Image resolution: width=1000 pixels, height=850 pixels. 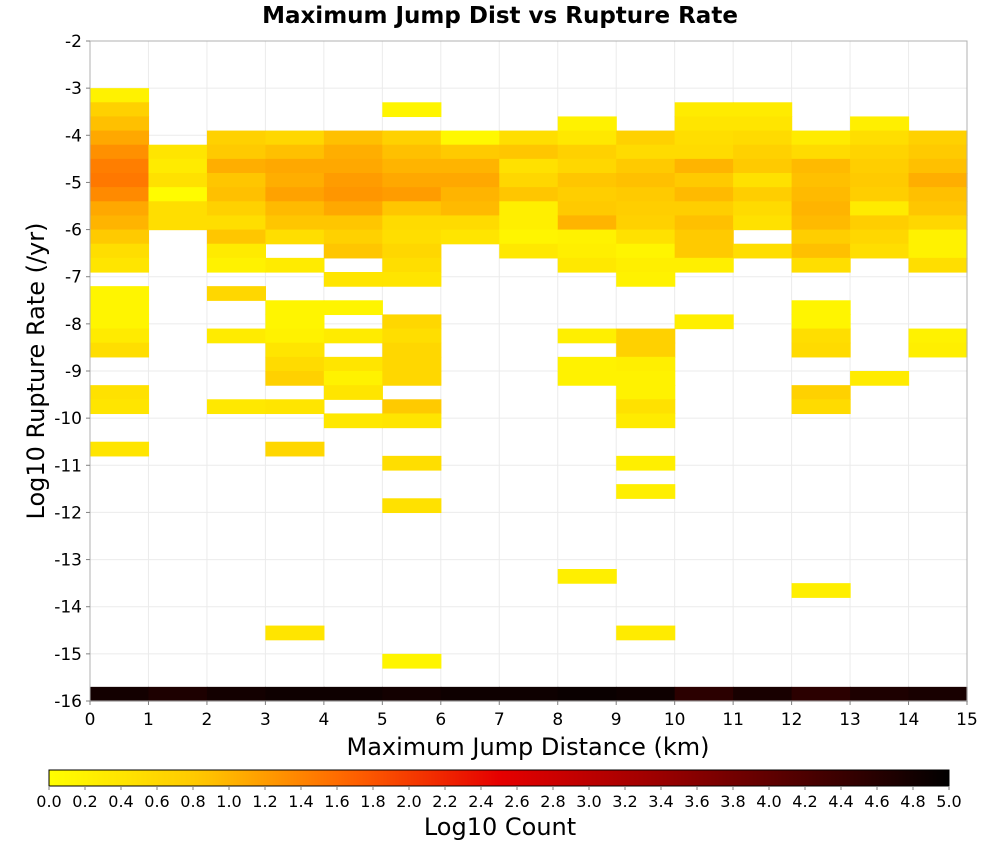 What do you see at coordinates (499, 720) in the screenshot?
I see `x-tick-label: 7` at bounding box center [499, 720].